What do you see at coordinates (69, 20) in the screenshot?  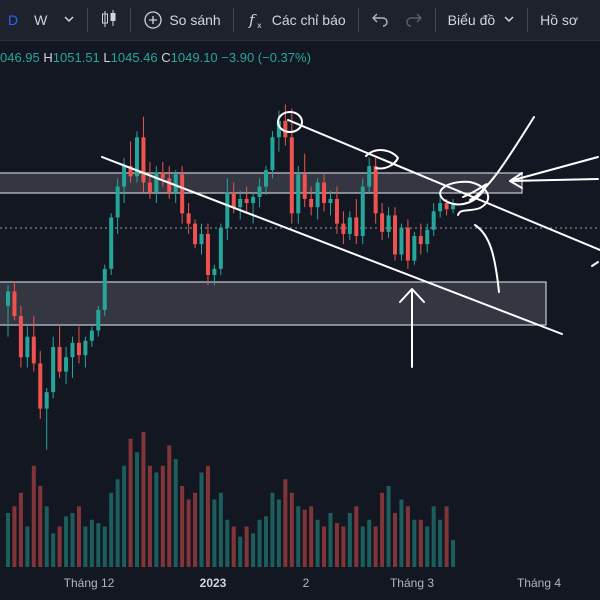 I see `interval-dropdown-button` at bounding box center [69, 20].